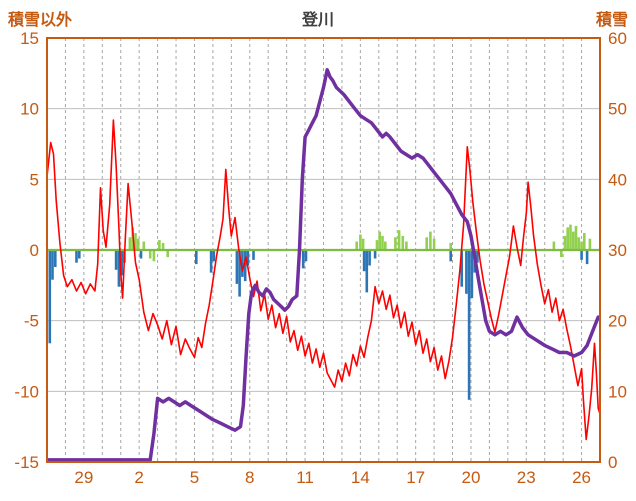 The image size is (636, 501). I want to click on right-tick-label: 40, so click(617, 179).